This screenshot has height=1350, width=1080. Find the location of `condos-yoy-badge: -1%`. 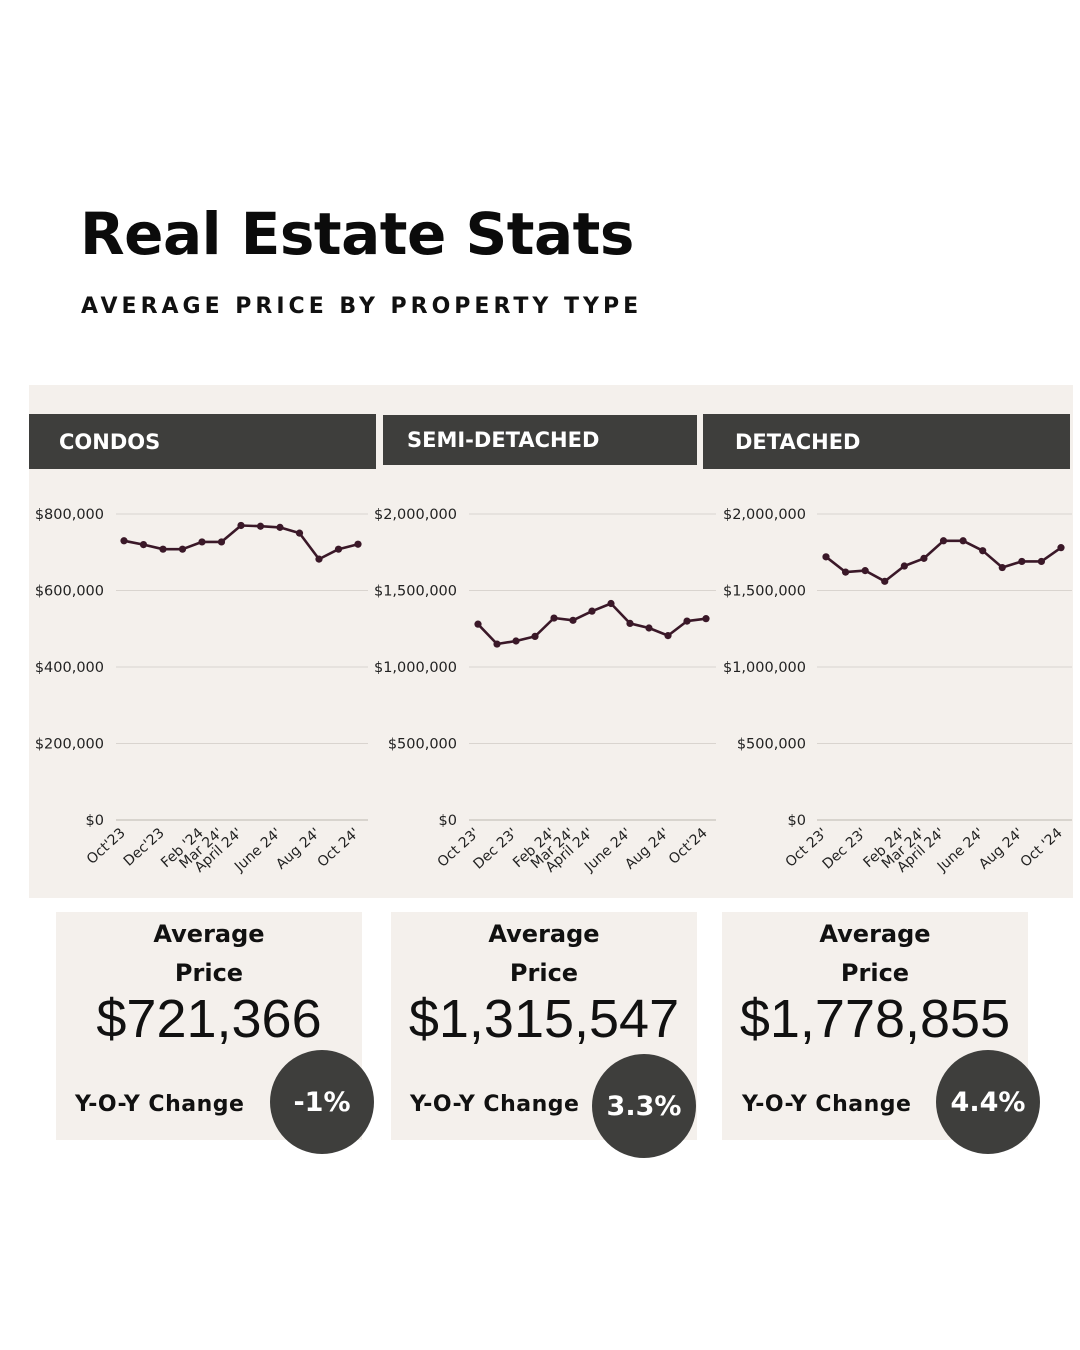

condos-yoy-badge: -1% is located at coordinates (322, 1102).